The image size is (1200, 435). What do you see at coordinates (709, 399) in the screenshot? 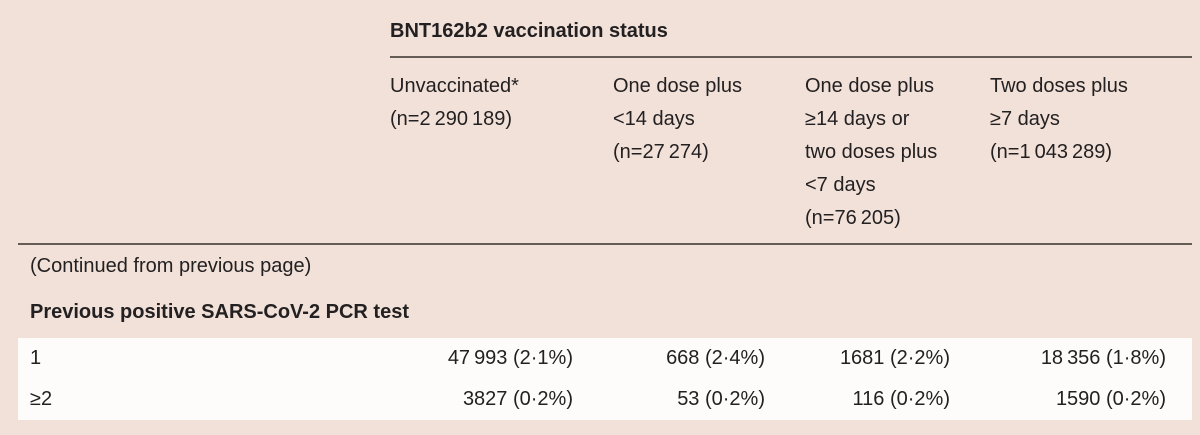
I see `value-cell-one-dose-lt14: 53 (0·2%)` at bounding box center [709, 399].